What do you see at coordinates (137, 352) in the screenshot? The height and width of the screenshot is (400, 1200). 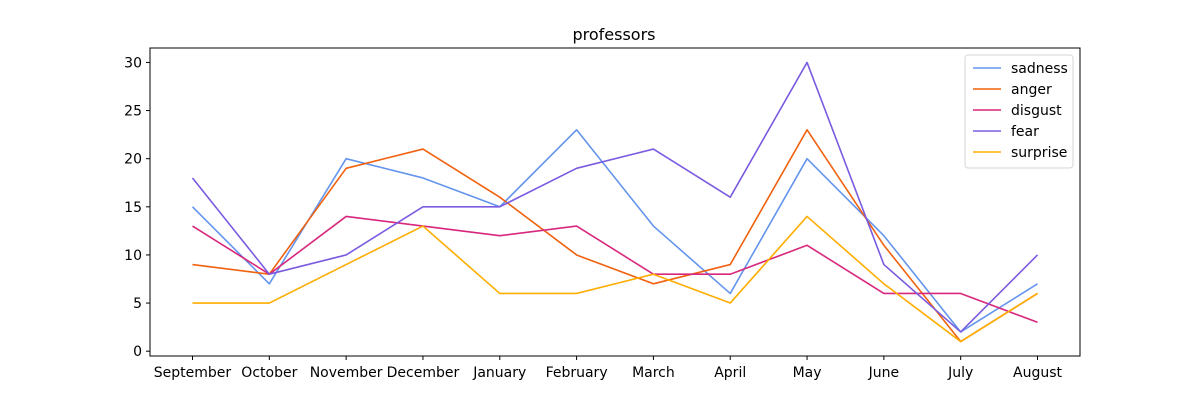 I see `y-tick-label: 0` at bounding box center [137, 352].